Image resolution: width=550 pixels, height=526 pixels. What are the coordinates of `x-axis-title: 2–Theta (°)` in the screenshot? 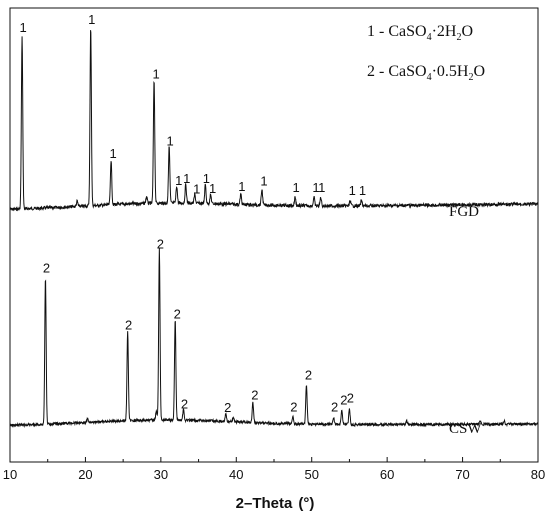 It's located at (275, 503).